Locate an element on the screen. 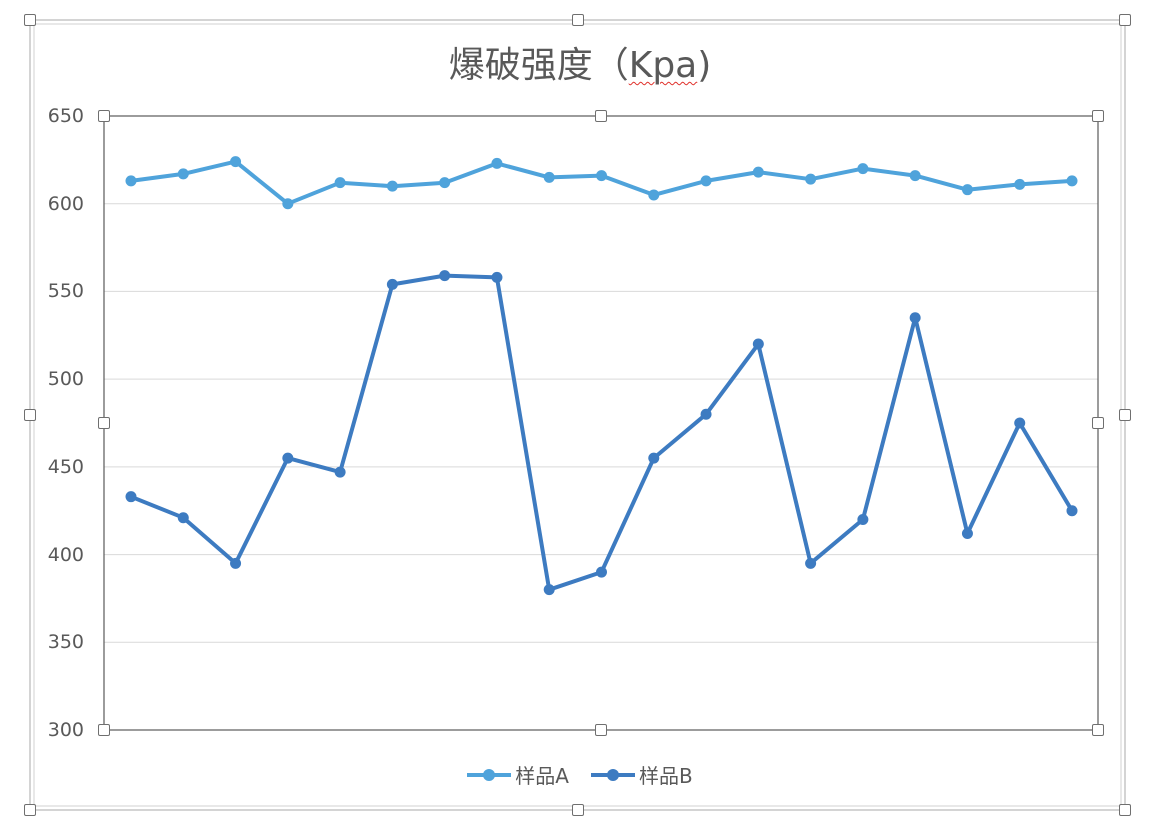  chart-title: 爆破强度（Kpa) is located at coordinates (580, 66).